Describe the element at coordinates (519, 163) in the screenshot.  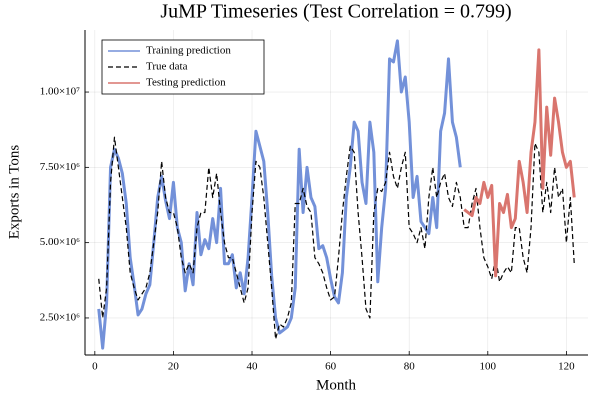
I see `series-line` at that location.